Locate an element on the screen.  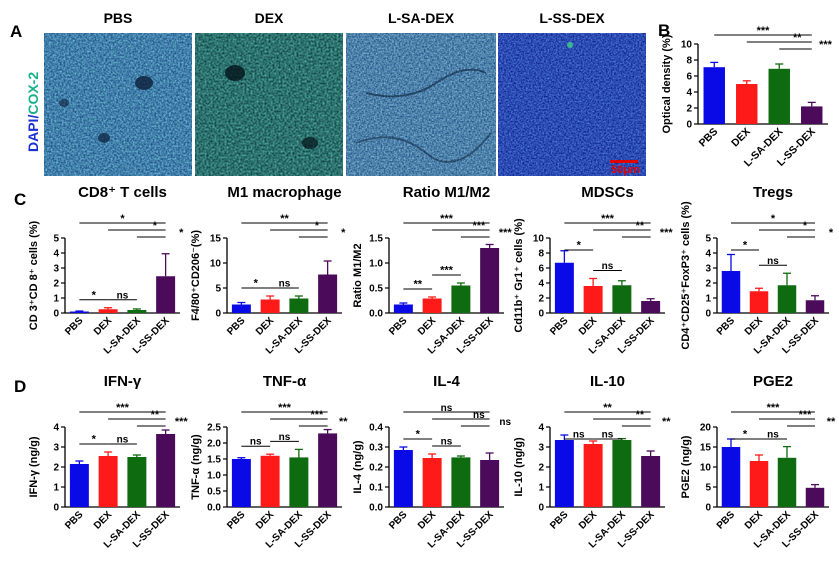
chart-title: Tregs is located at coordinates (773, 192).